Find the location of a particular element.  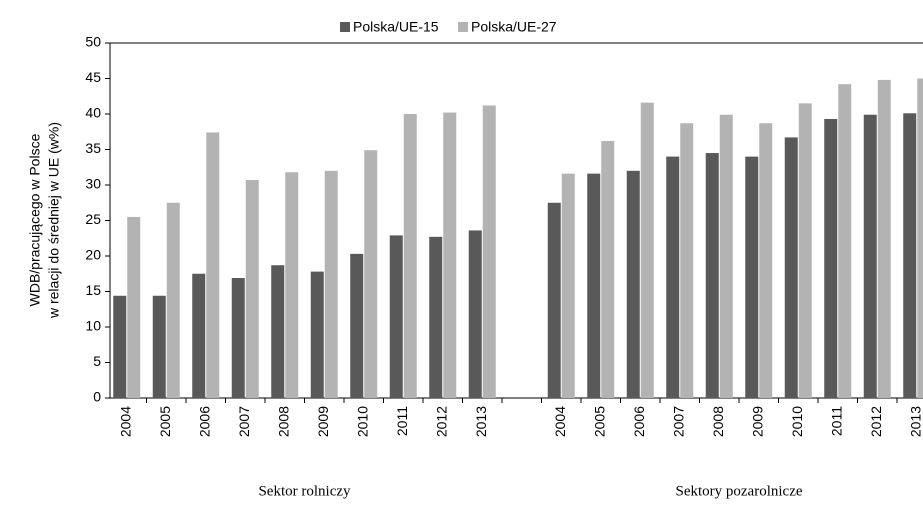

y-tick-label: 35 is located at coordinates (93, 148).